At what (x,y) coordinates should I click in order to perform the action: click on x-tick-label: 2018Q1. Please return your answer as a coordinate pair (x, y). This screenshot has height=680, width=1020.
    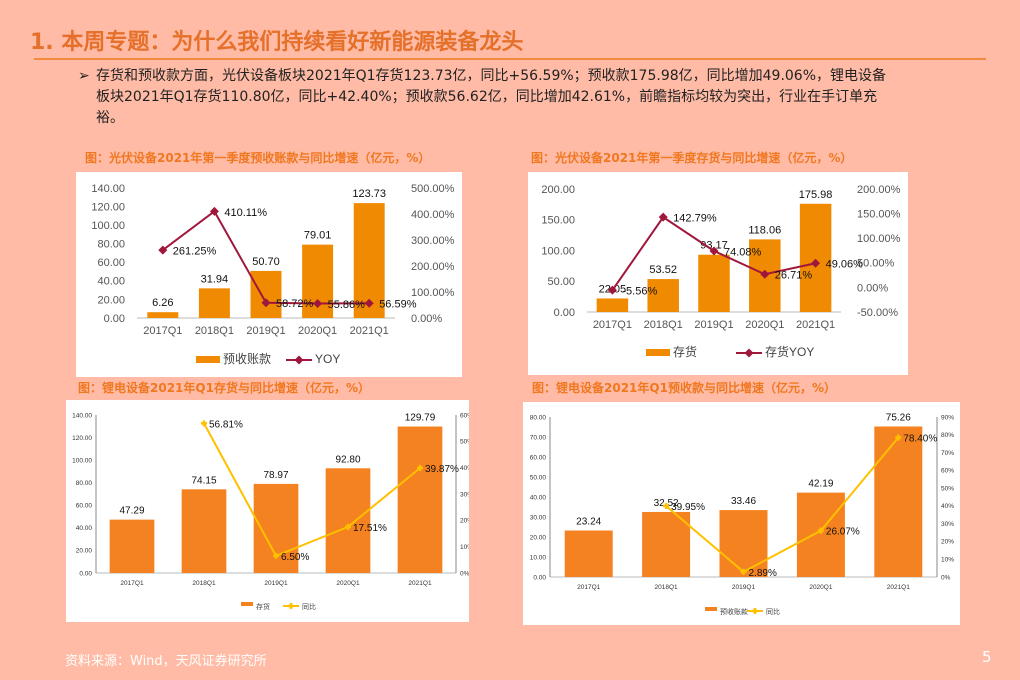
    Looking at the image, I should click on (214, 331).